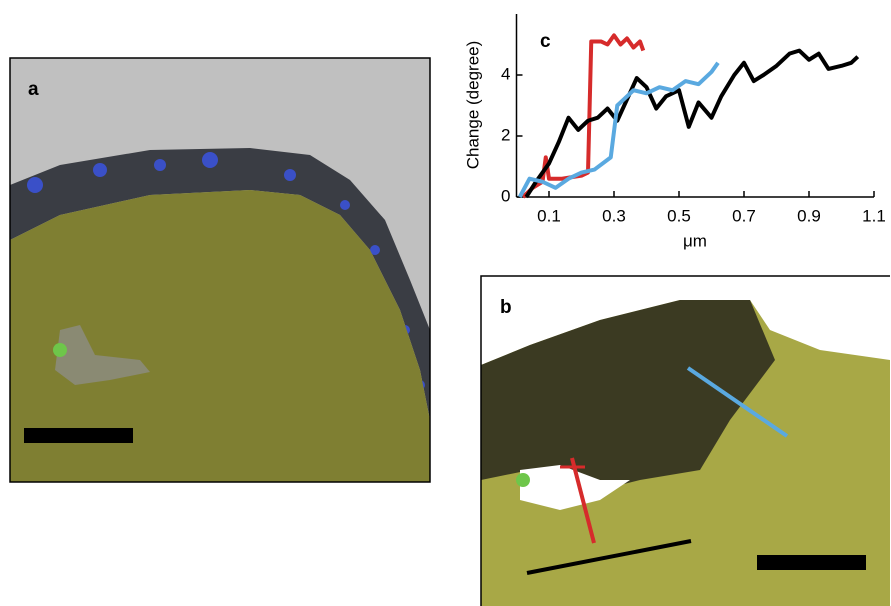 The width and height of the screenshot is (891, 606). What do you see at coordinates (614, 215) in the screenshot?
I see `x-tick-label: 0.3` at bounding box center [614, 215].